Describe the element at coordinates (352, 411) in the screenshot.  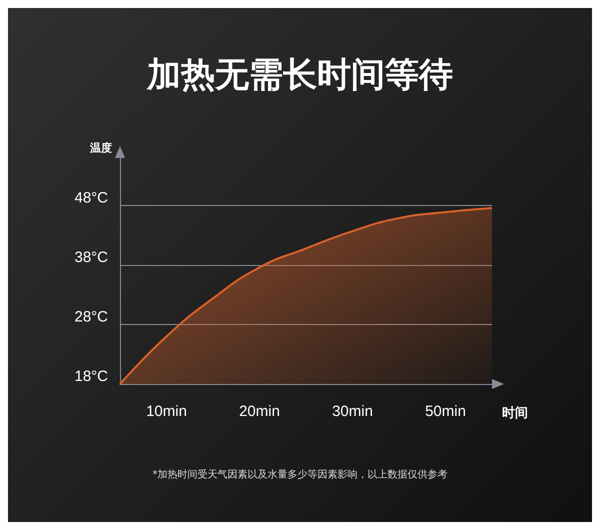
I see `x-tick-label: 30min` at that location.